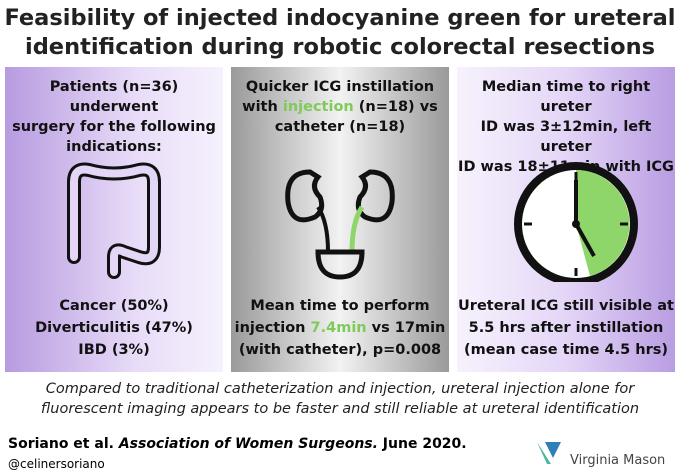 This screenshot has width=680, height=471. I want to click on handle: @celinersoriano, so click(56, 464).